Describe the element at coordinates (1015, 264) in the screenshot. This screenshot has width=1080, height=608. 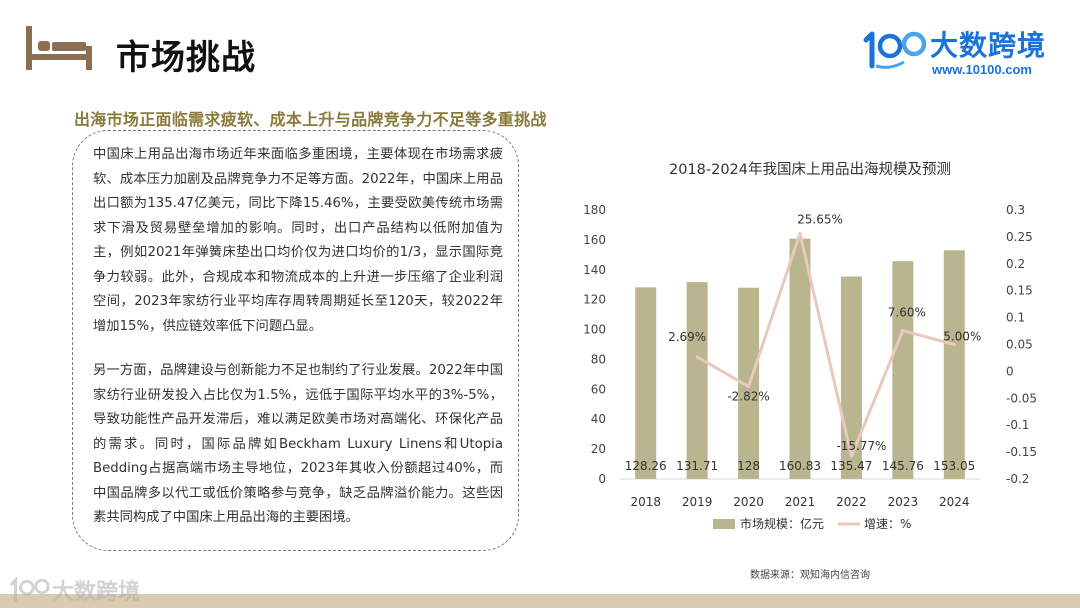
I see `y-right-tick-label: 0.2` at that location.